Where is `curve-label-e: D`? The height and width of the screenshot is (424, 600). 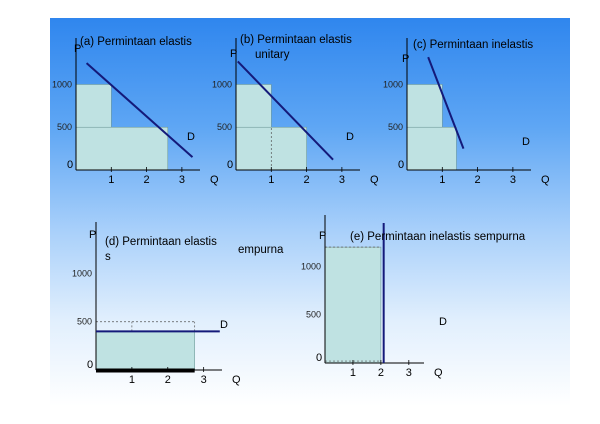
curve-label-e: D is located at coordinates (443, 322).